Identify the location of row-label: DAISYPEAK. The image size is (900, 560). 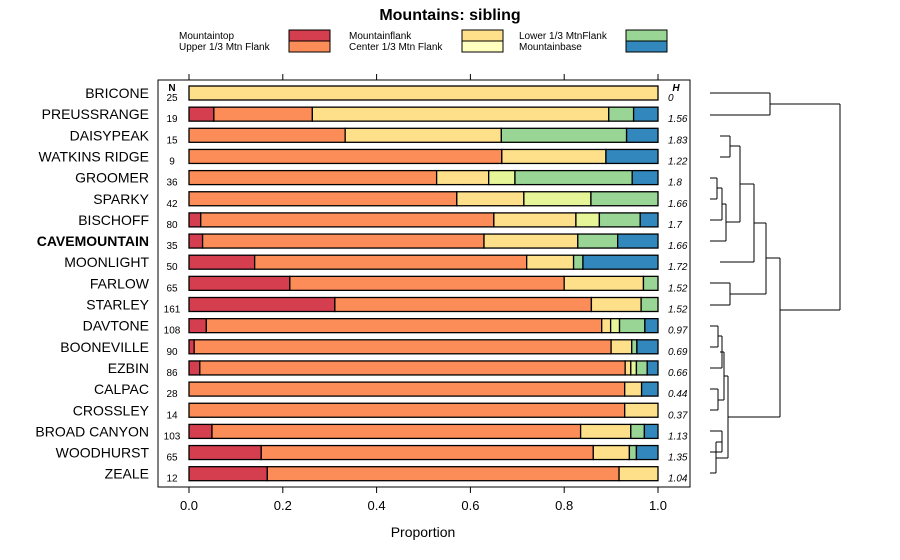
(110, 135).